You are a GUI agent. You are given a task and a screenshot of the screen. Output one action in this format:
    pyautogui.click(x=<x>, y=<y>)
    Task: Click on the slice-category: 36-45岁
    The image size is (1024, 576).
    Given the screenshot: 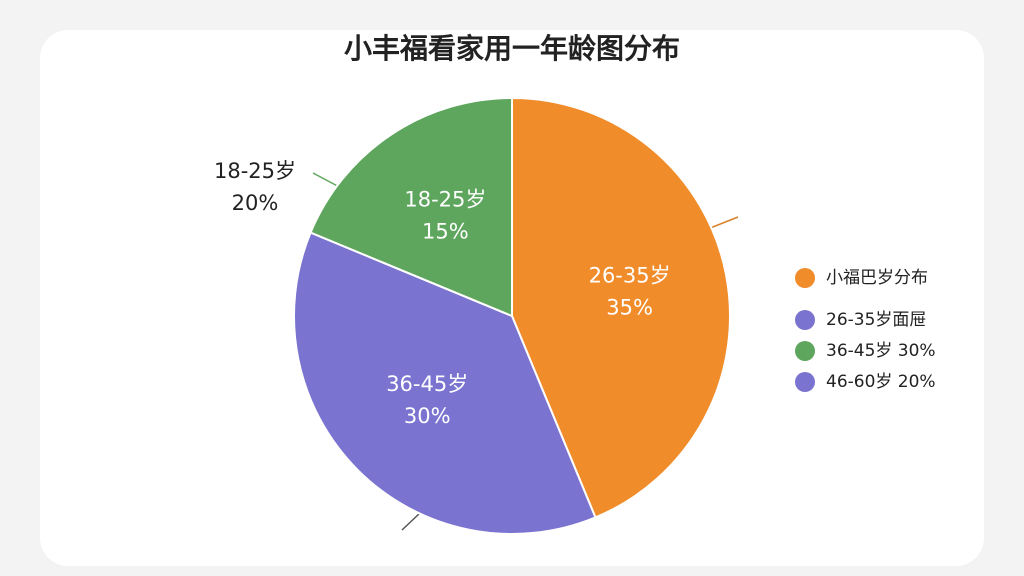 What is the action you would take?
    pyautogui.click(x=427, y=384)
    